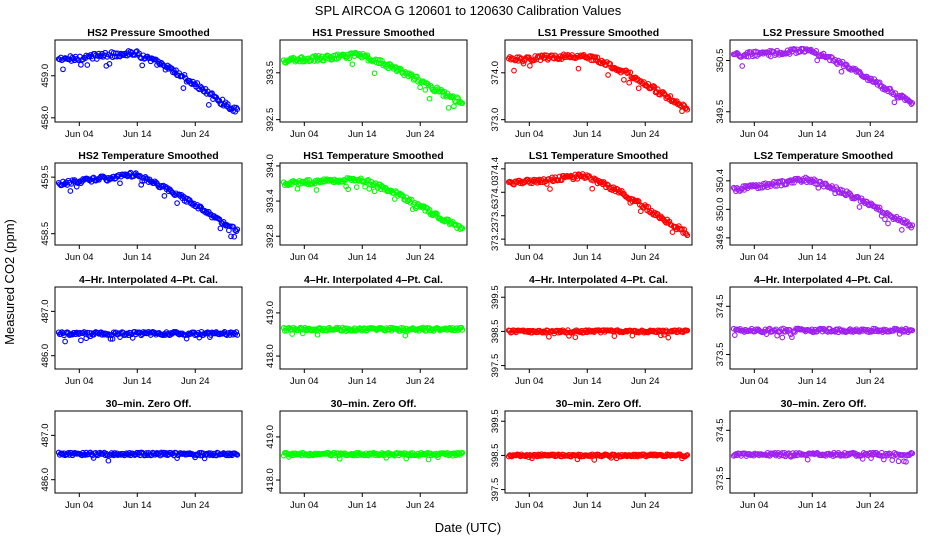 The width and height of the screenshot is (936, 540). What do you see at coordinates (45, 234) in the screenshot?
I see `y-tick-label: 458.5` at bounding box center [45, 234].